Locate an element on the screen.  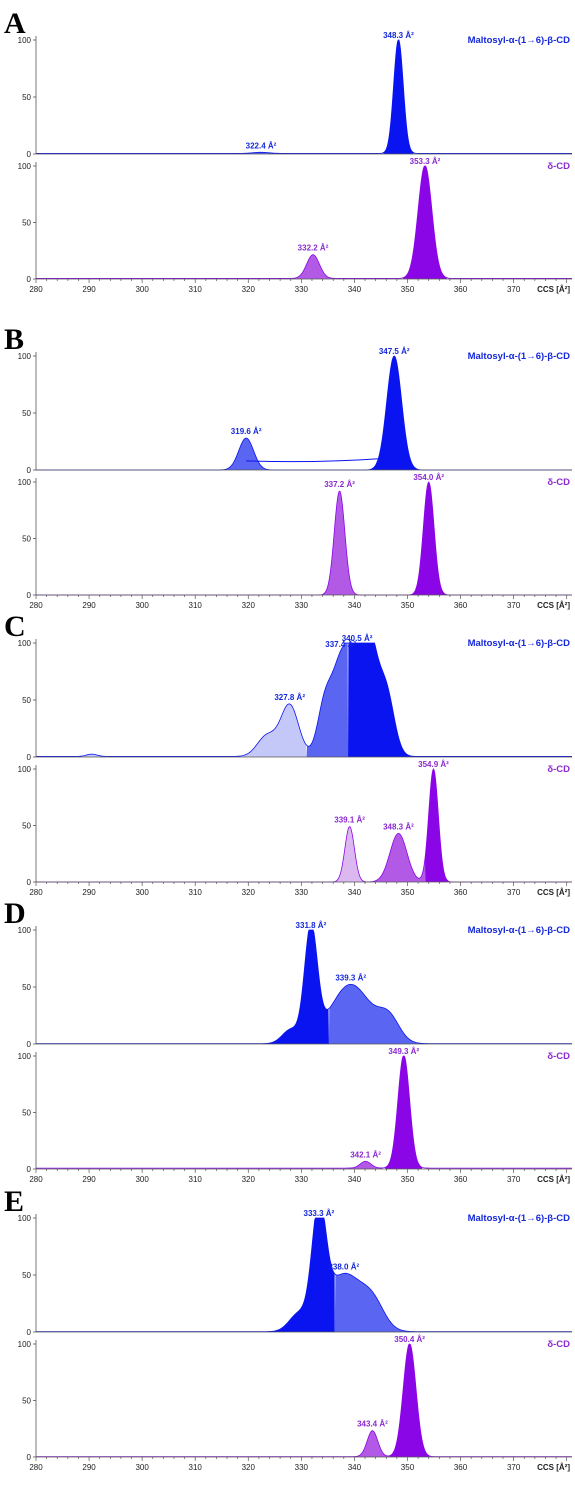
peak-label: 338.0 Å² is located at coordinates (343, 1266).